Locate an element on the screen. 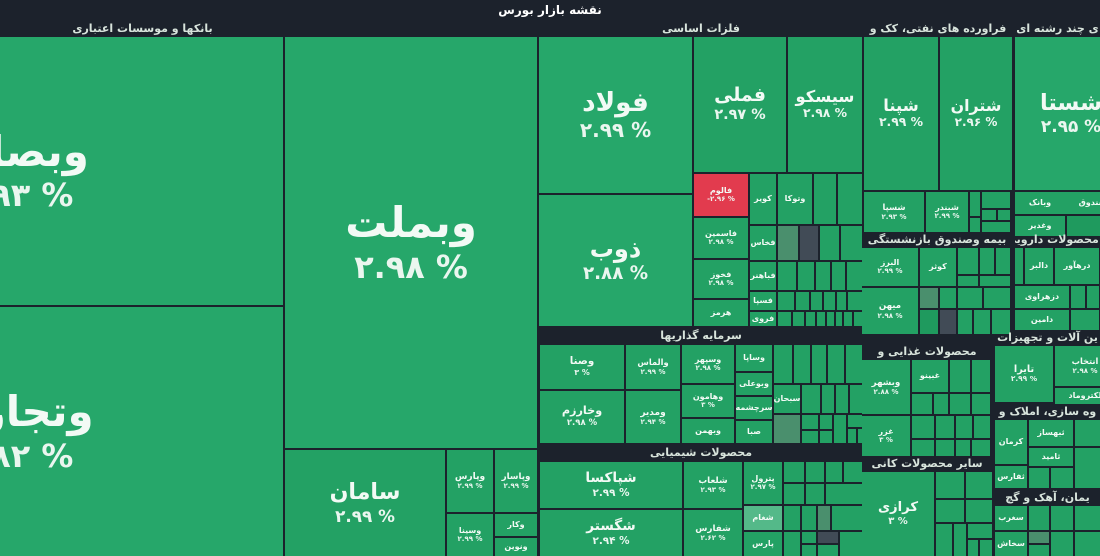  treemap-tile: وسینا ۲.۹۹ % is located at coordinates (470, 535).